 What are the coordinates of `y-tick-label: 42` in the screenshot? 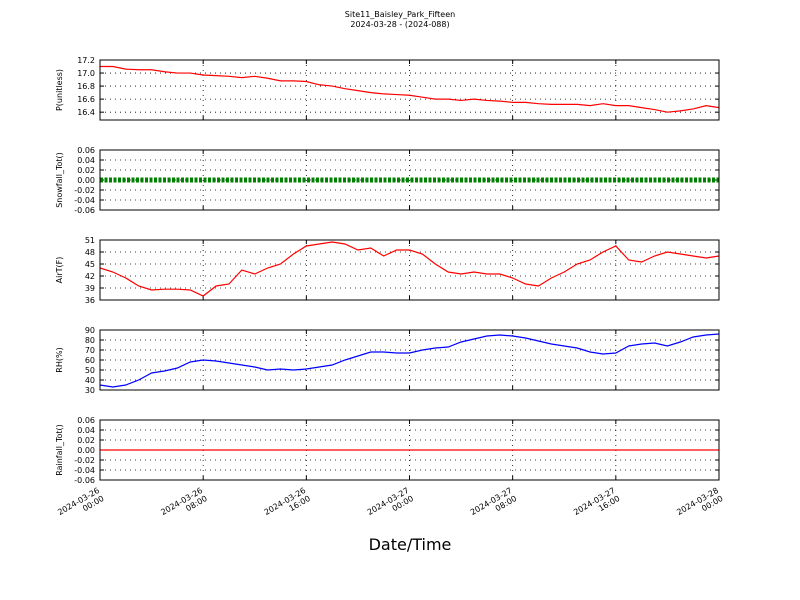 It's located at (90, 276).